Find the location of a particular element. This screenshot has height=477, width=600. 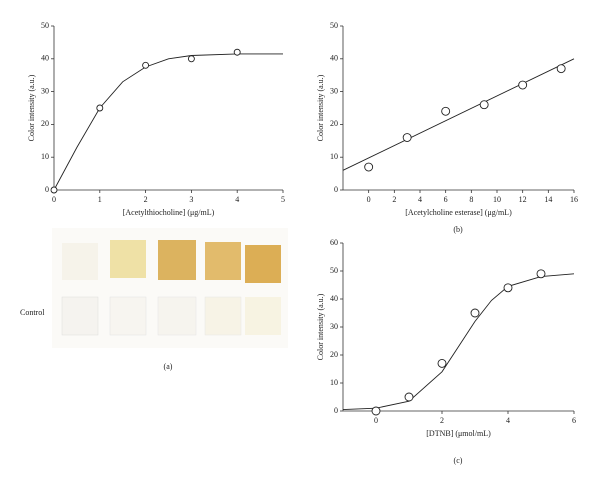

panel-label: (c) is located at coordinates (458, 460).